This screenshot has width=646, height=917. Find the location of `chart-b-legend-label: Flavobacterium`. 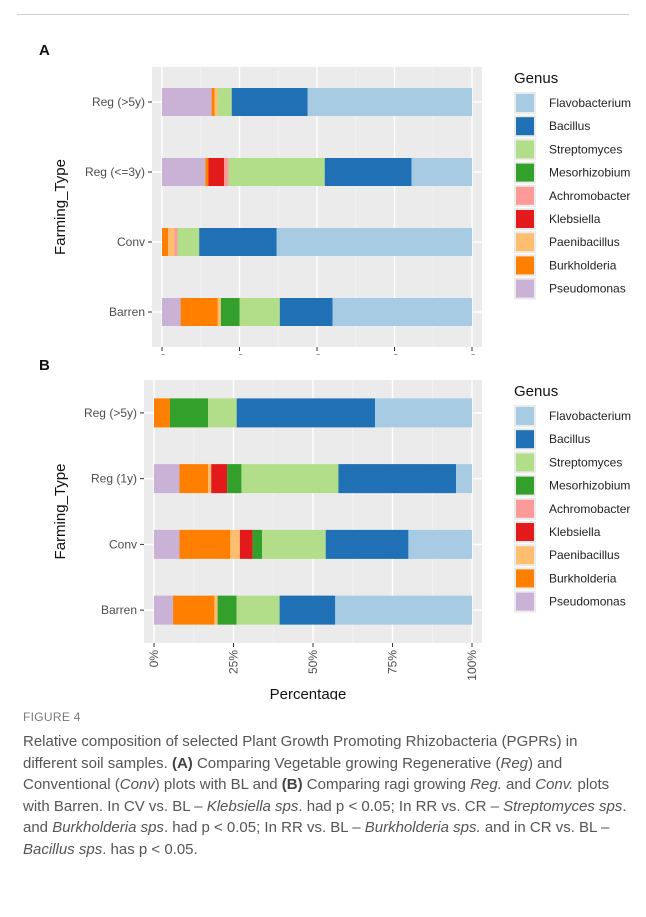

chart-b-legend-label: Flavobacterium is located at coordinates (590, 416).